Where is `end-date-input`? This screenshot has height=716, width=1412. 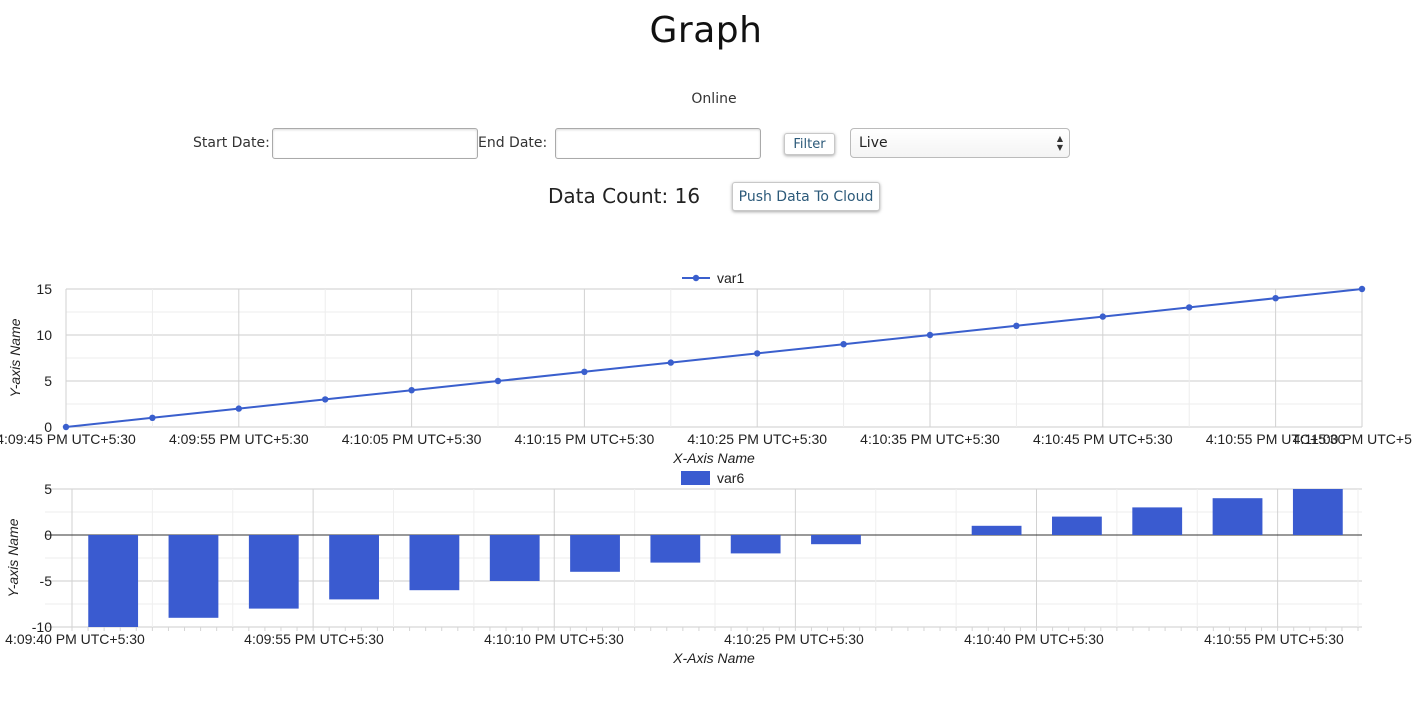 end-date-input is located at coordinates (658, 143).